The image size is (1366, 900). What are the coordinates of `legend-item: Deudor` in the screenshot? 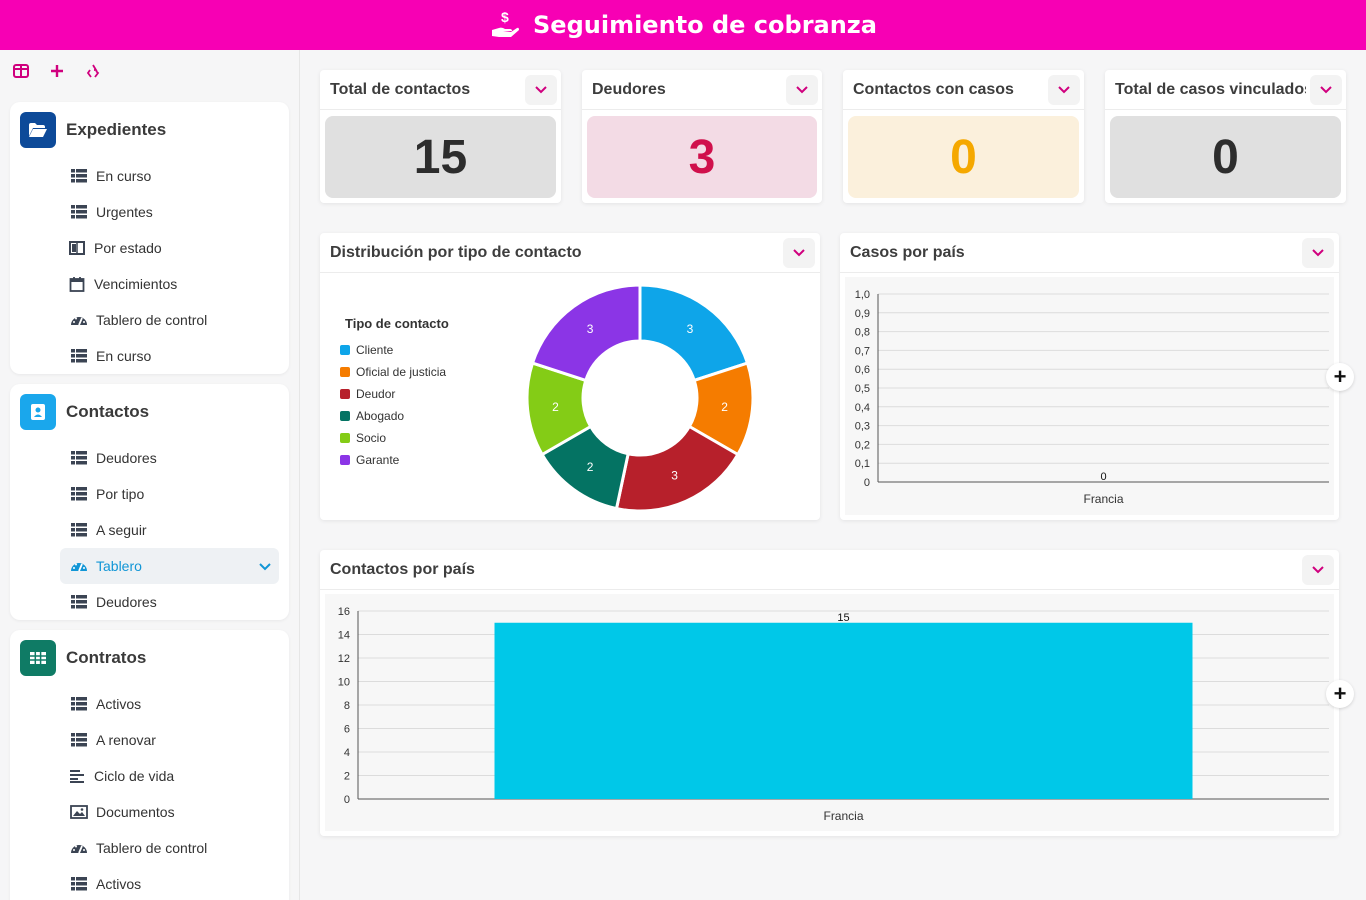 It's located at (367, 394).